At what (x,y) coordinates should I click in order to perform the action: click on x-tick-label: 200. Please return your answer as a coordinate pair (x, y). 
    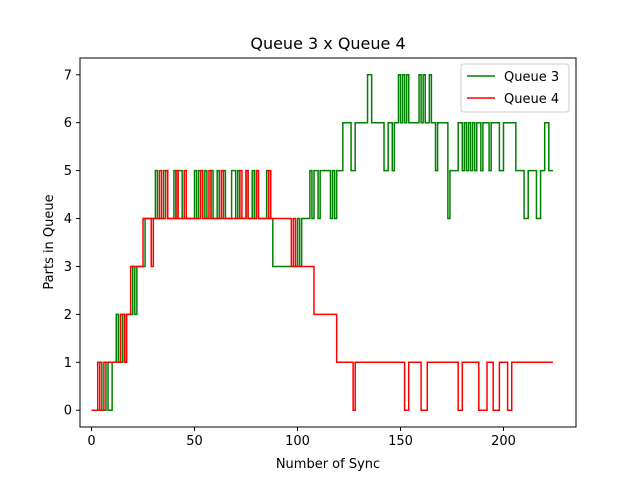
    Looking at the image, I should click on (503, 441).